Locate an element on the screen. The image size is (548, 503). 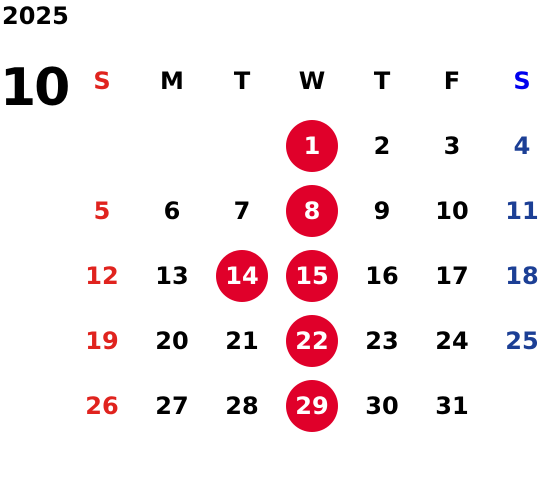
day-number: 26 is located at coordinates (102, 405).